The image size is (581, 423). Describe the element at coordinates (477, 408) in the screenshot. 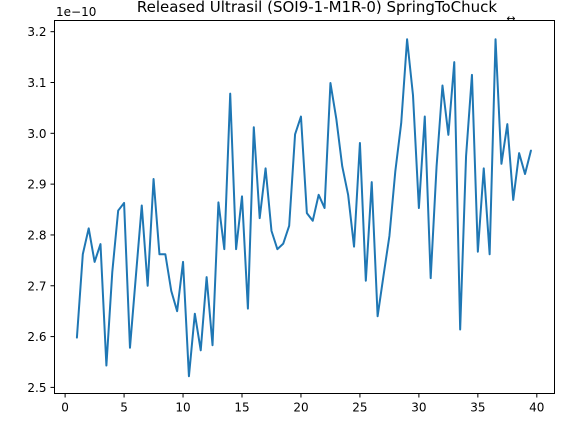

I see `x-tick-label: 35` at that location.